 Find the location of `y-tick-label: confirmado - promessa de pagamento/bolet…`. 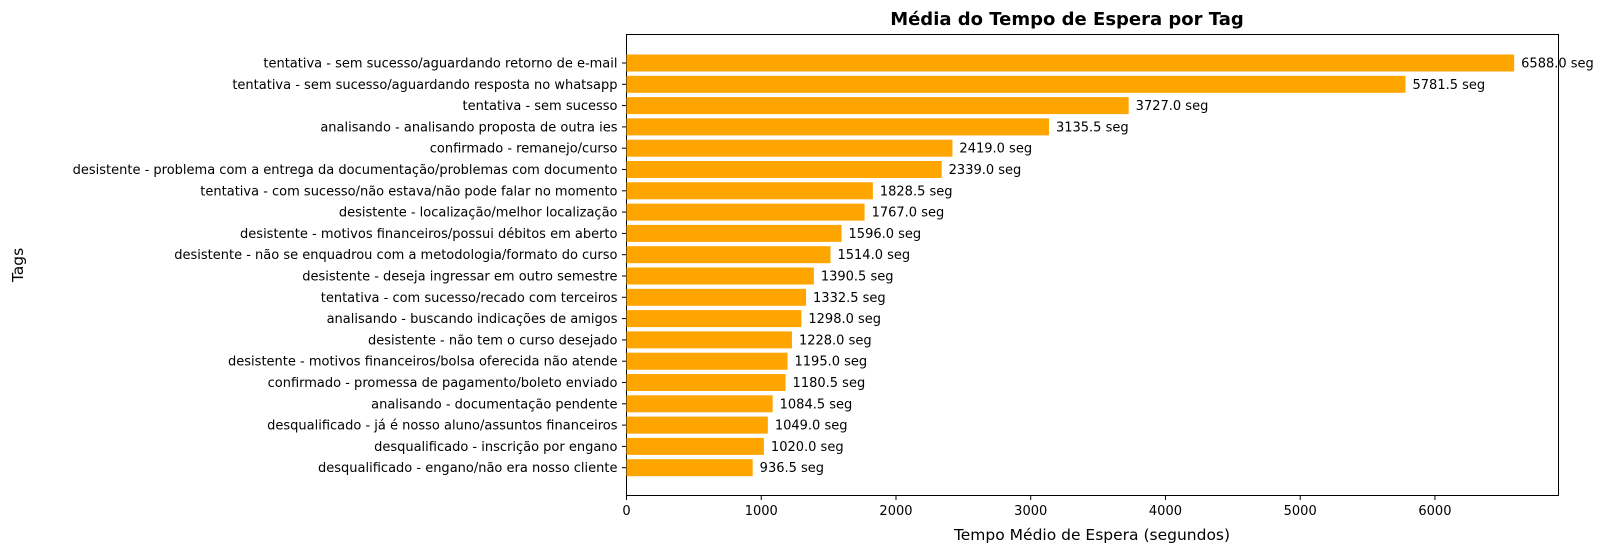

y-tick-label: confirmado - promessa de pagamento/bolet… is located at coordinates (443, 383).